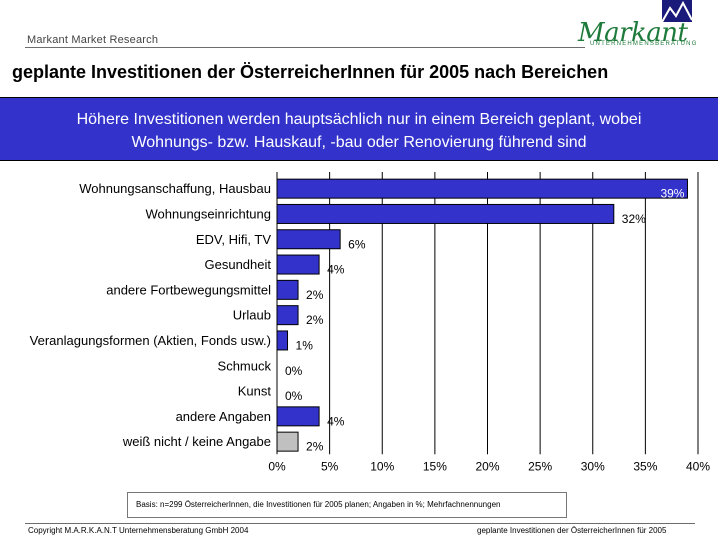  I want to click on category-label: Gesundheit, so click(238, 264).